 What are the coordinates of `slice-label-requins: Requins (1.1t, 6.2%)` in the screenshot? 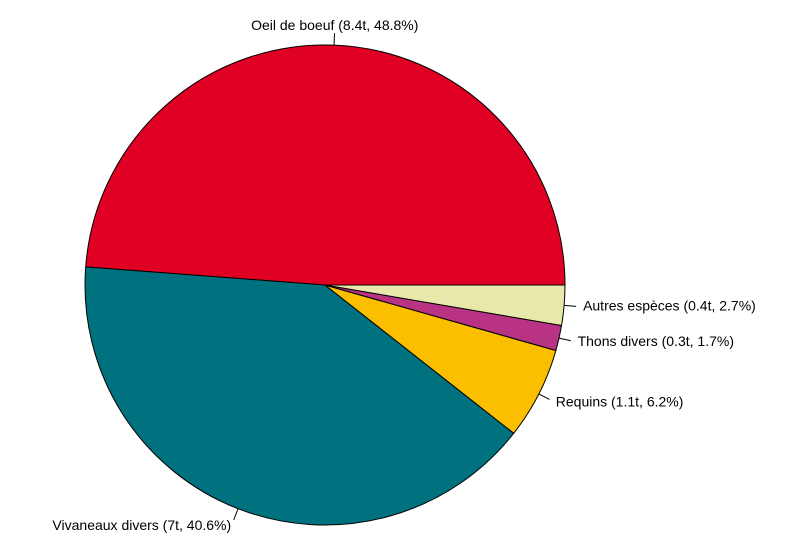 It's located at (620, 401).